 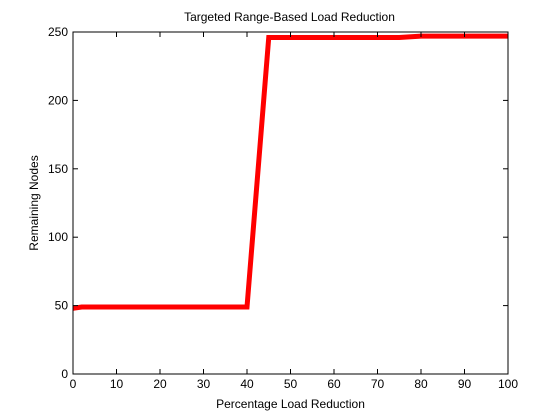 I want to click on x-axis-title: Percentage Load Reduction, so click(x=290, y=404).